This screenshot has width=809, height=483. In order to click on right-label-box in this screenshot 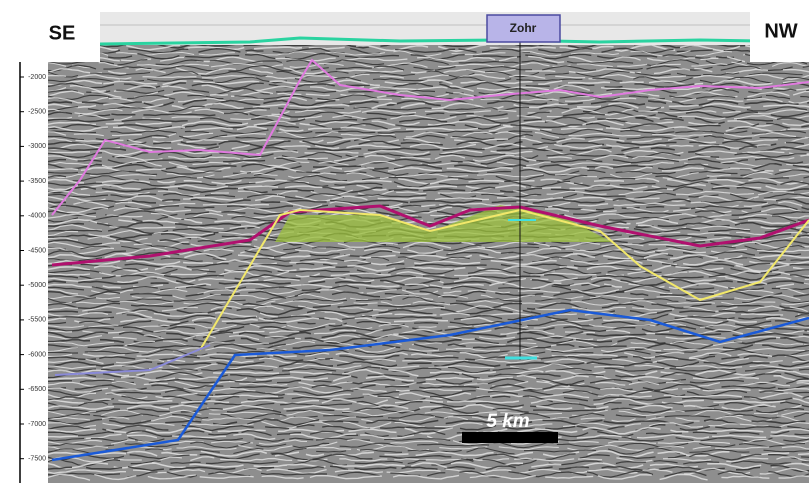, I will do `click(779, 31)`.